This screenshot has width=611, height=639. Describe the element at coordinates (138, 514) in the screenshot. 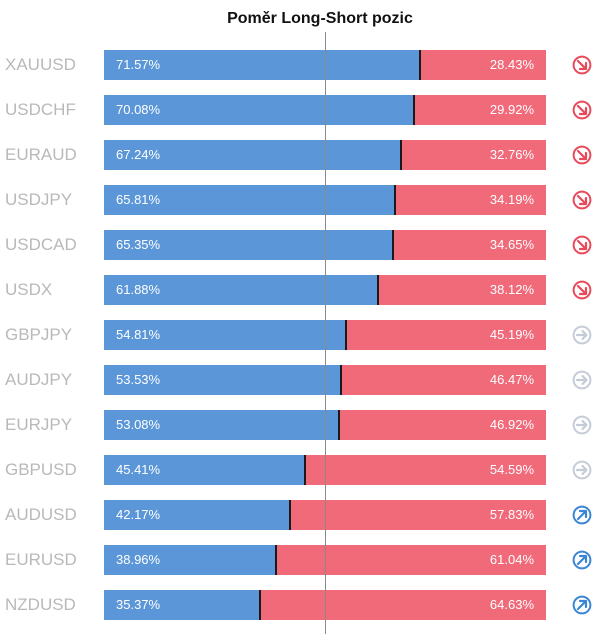

I see `long-value-label: 42.17%` at that location.